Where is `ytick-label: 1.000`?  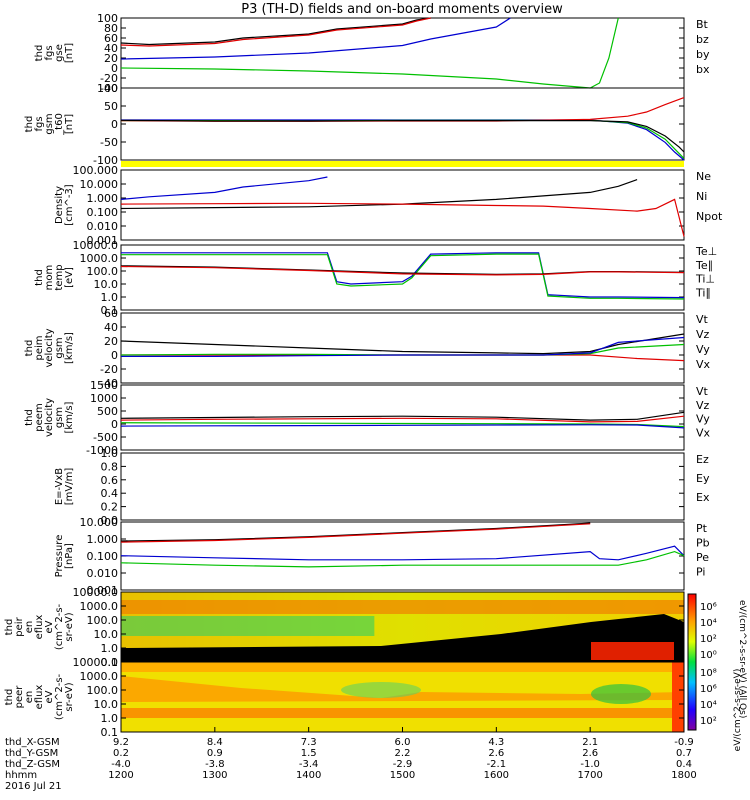 ytick-label: 1.000 is located at coordinates (103, 198).